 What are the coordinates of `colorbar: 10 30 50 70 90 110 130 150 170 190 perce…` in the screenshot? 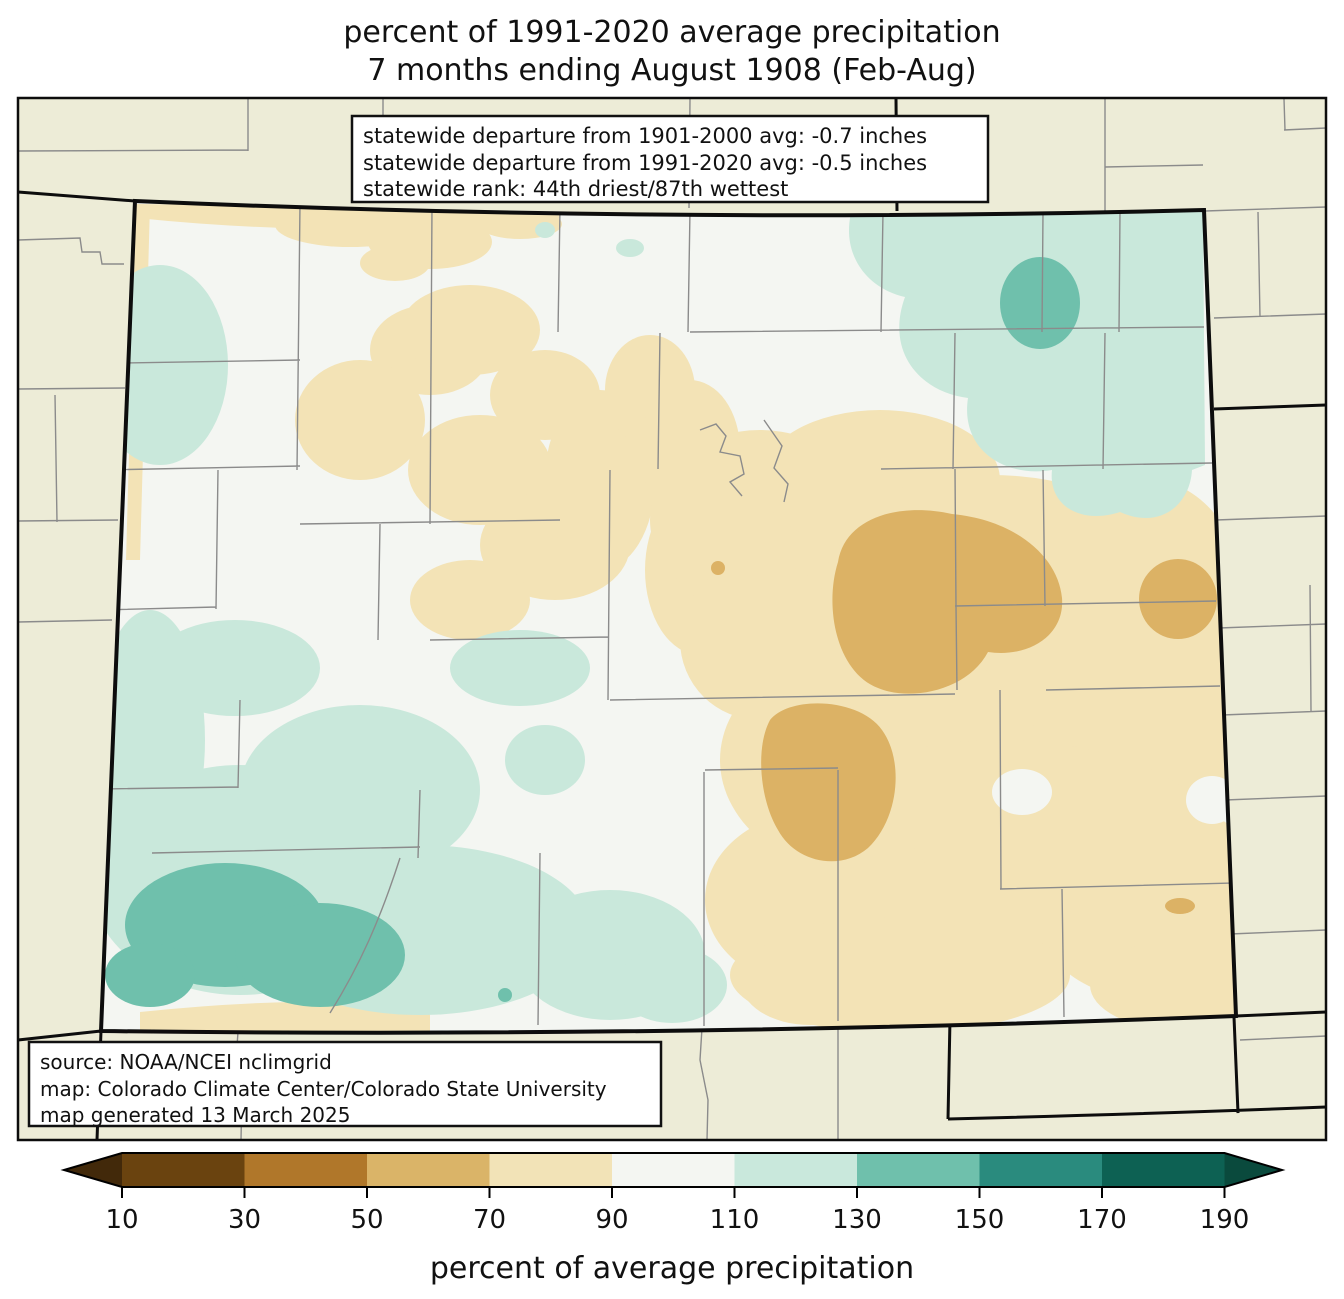 It's located at (673, 1219).